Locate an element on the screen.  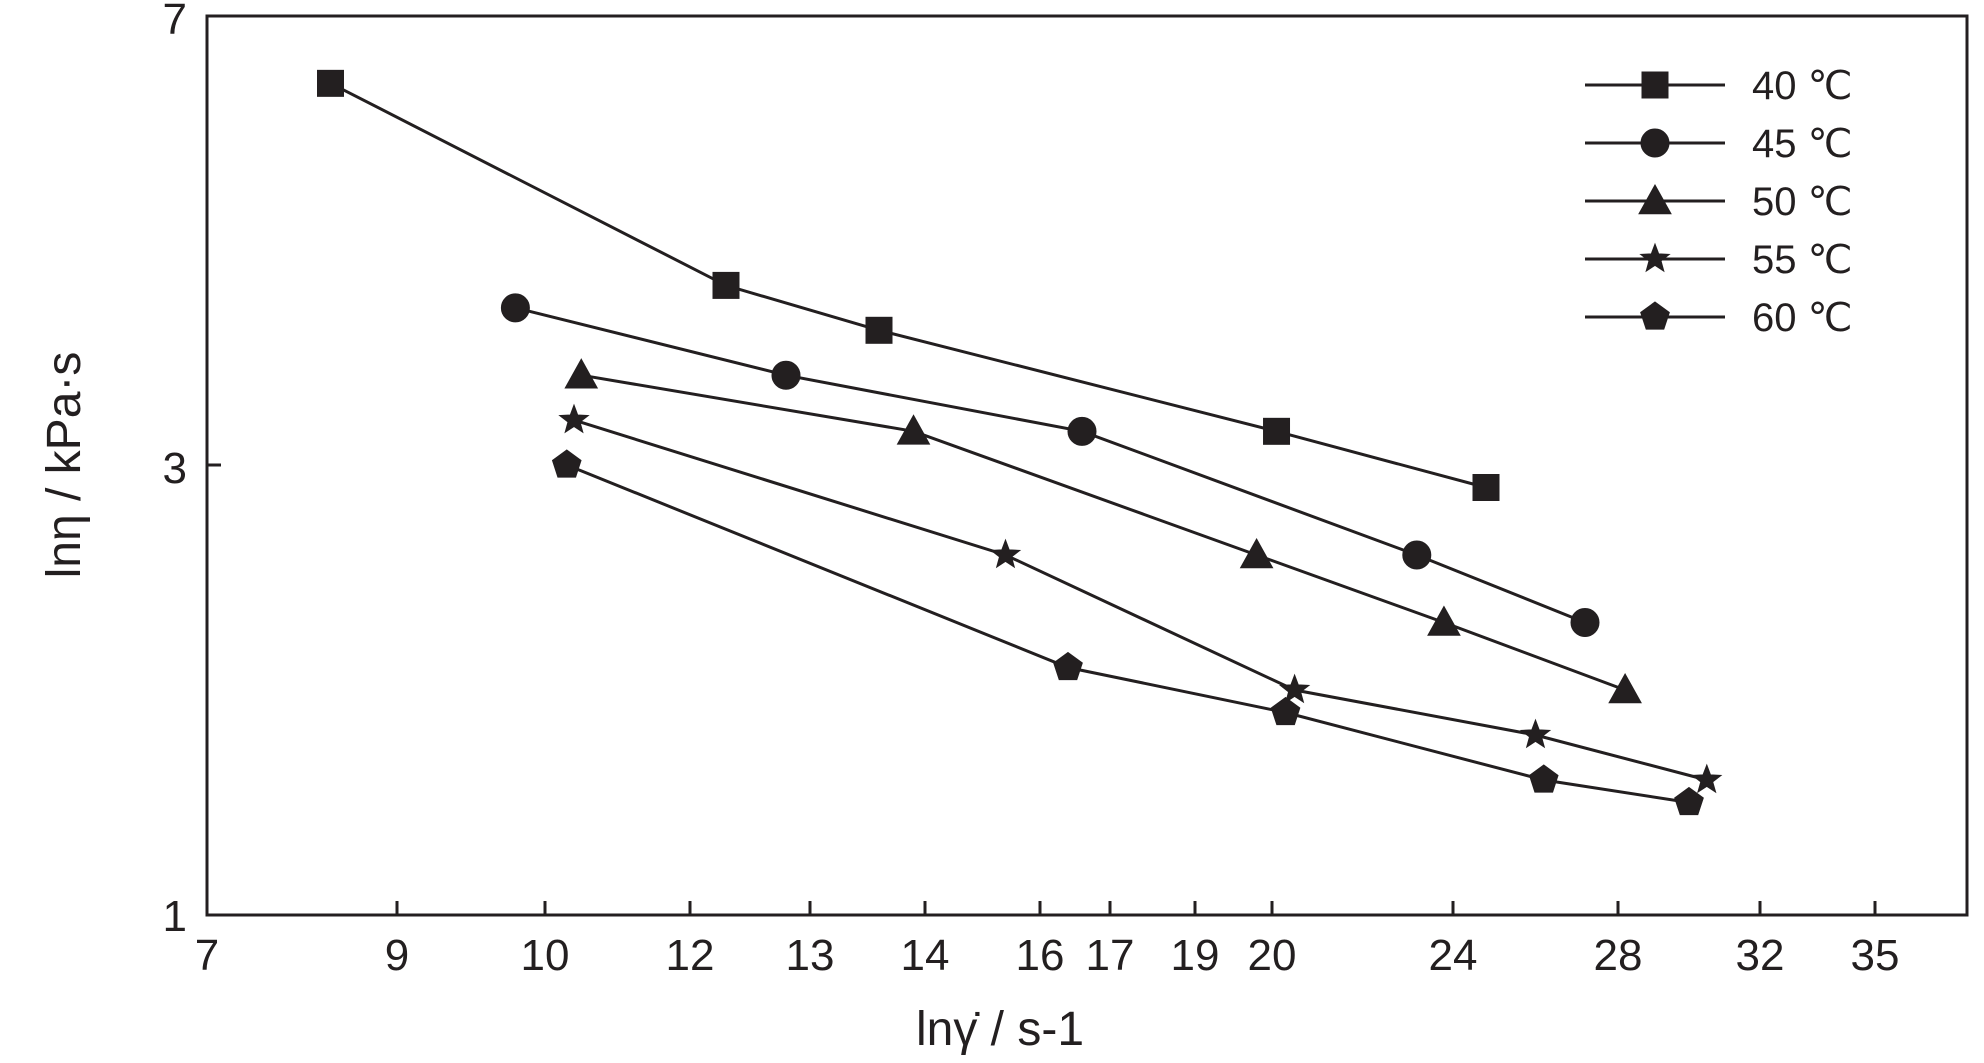
y-tick-label: 3 is located at coordinates (175, 468).